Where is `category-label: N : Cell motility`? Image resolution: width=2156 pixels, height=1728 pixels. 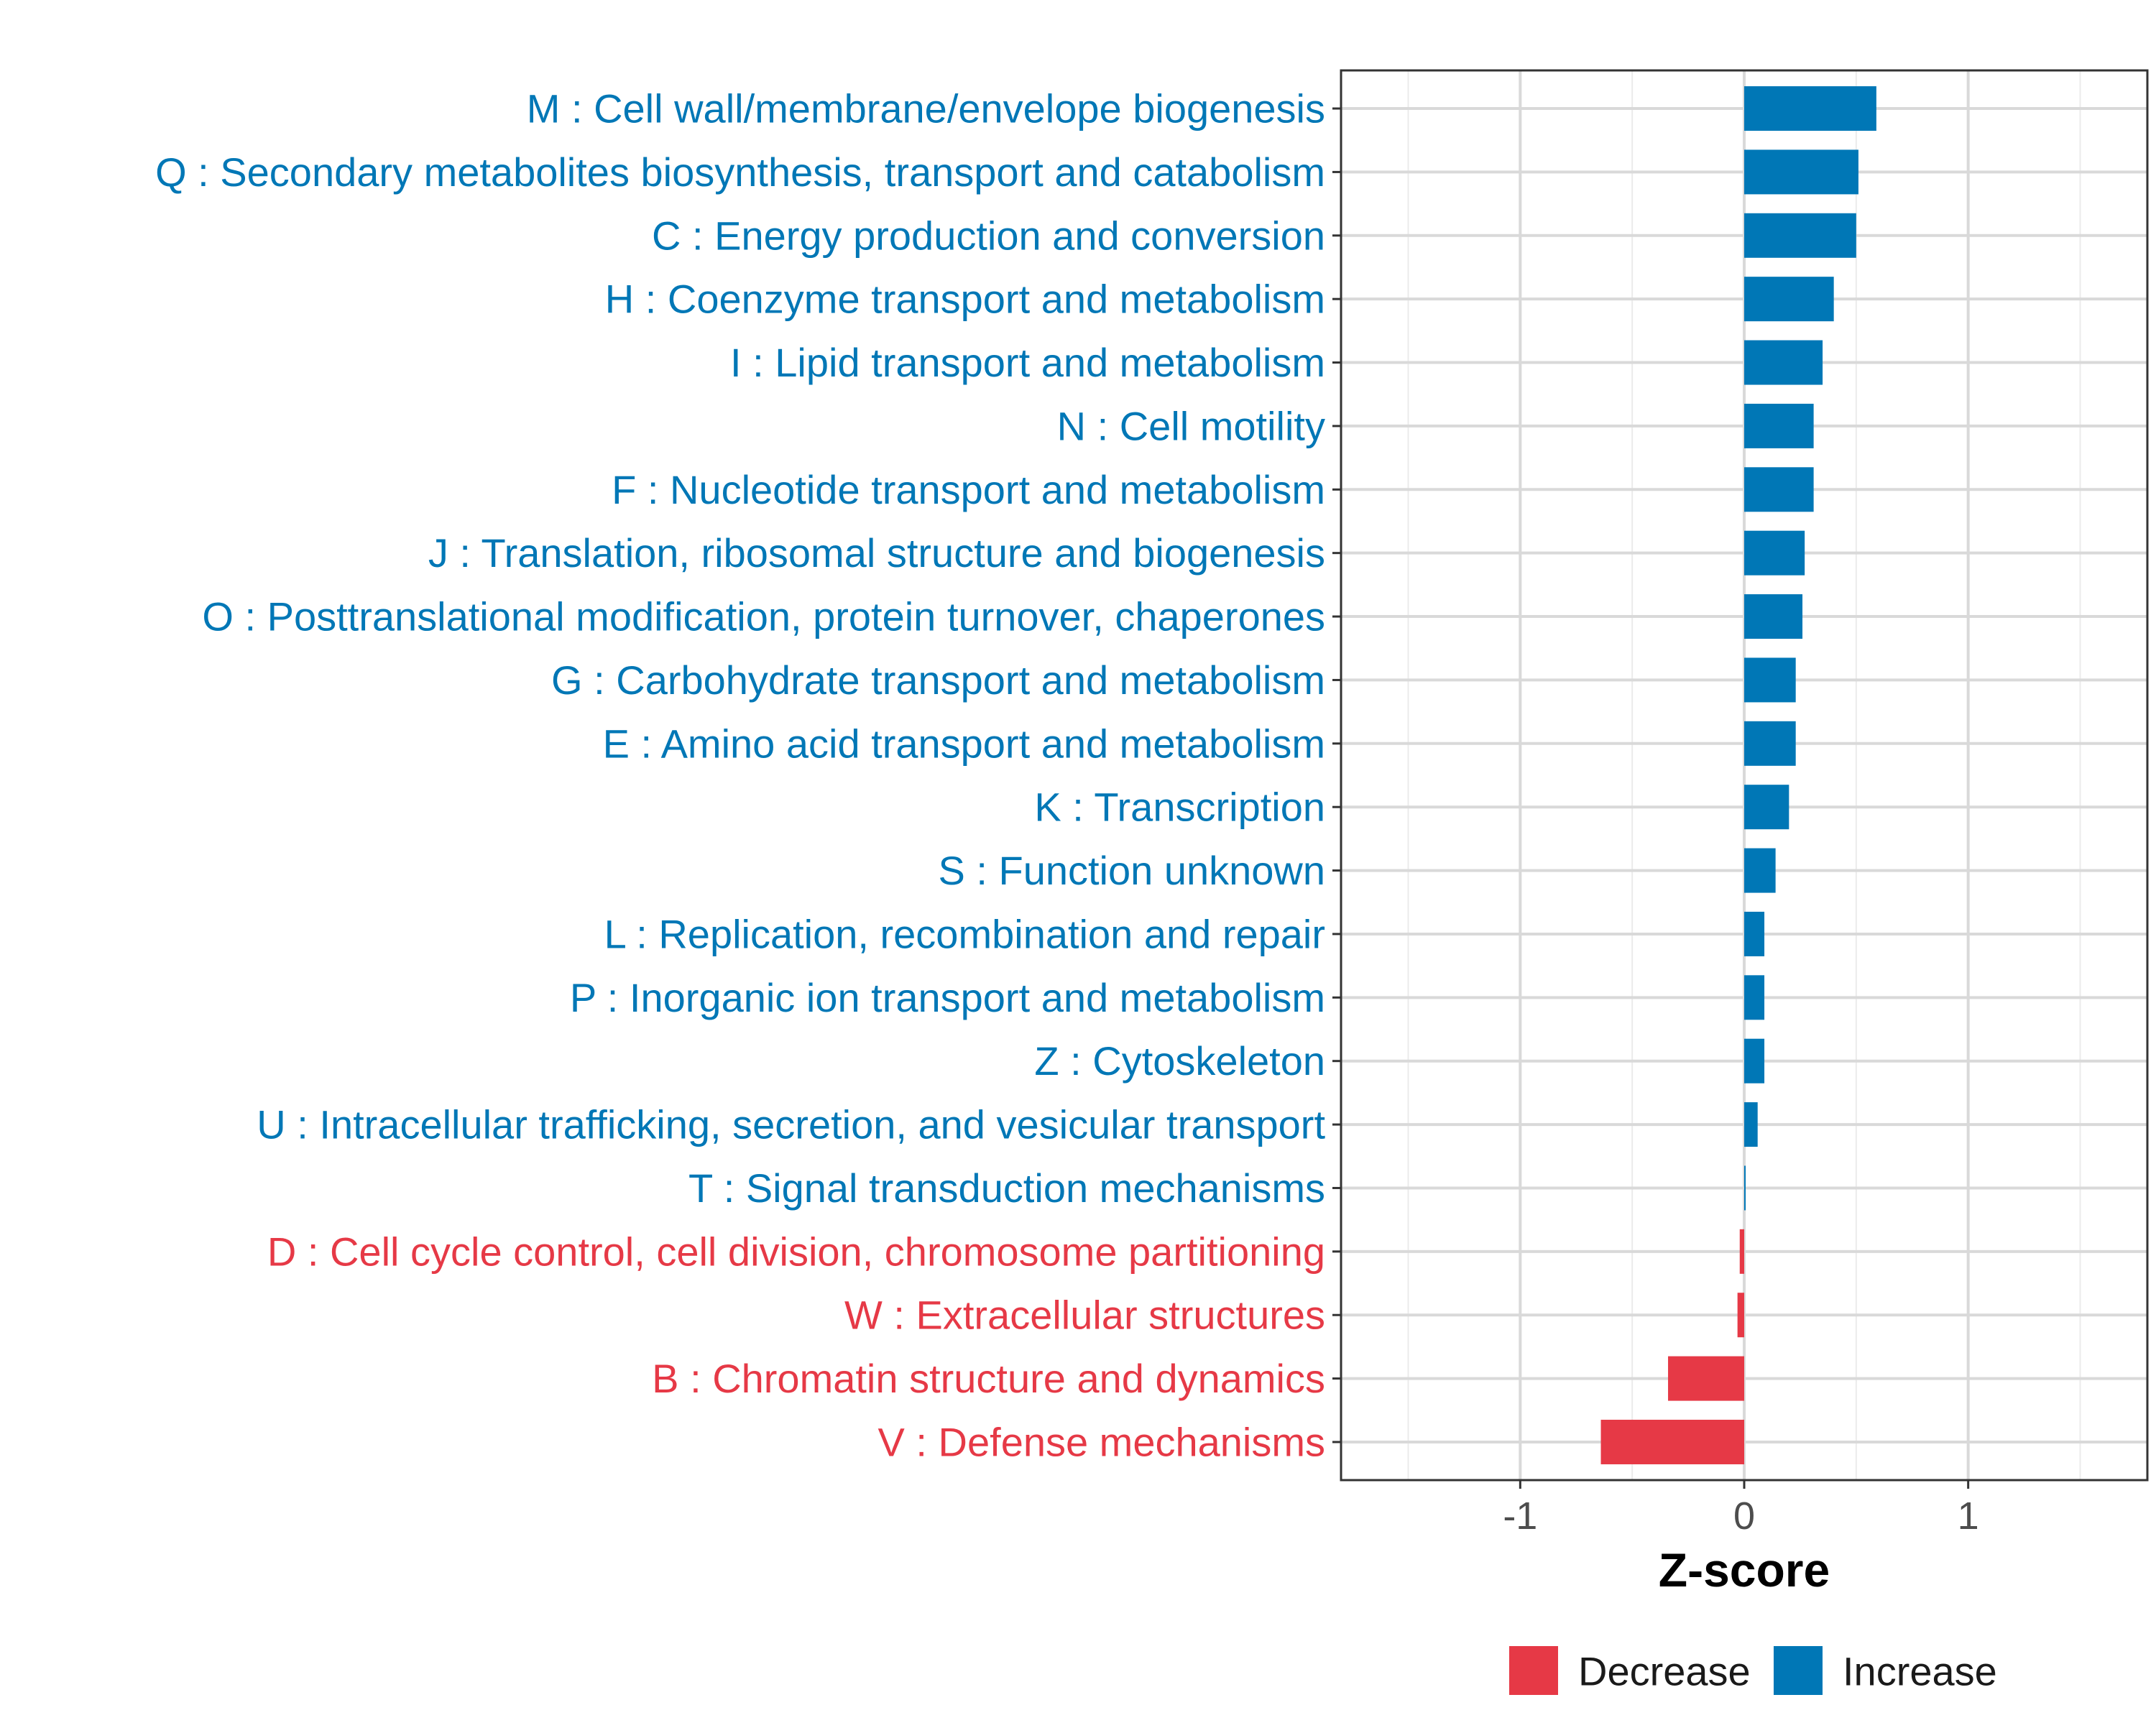
category-label: N : Cell motility is located at coordinates (1191, 425).